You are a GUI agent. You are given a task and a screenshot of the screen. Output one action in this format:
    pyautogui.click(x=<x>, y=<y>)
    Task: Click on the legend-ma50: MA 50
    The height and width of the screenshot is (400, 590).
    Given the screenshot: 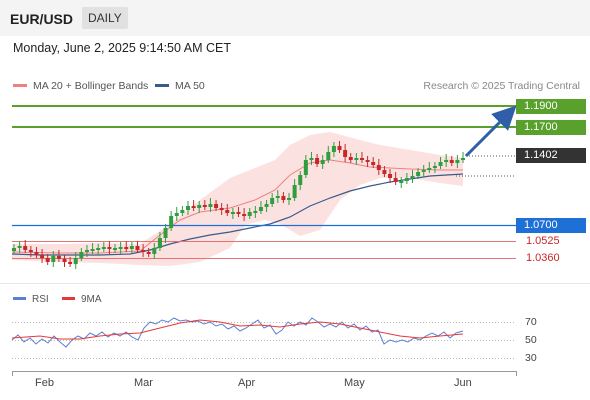 What is the action you would take?
    pyautogui.click(x=180, y=86)
    